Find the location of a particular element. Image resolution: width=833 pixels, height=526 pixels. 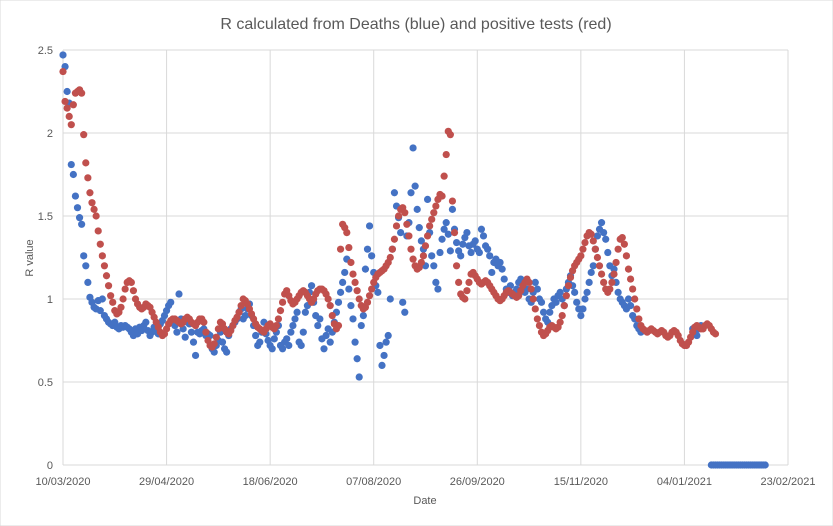

x-tick-label: 07/08/2020 is located at coordinates (373, 482).